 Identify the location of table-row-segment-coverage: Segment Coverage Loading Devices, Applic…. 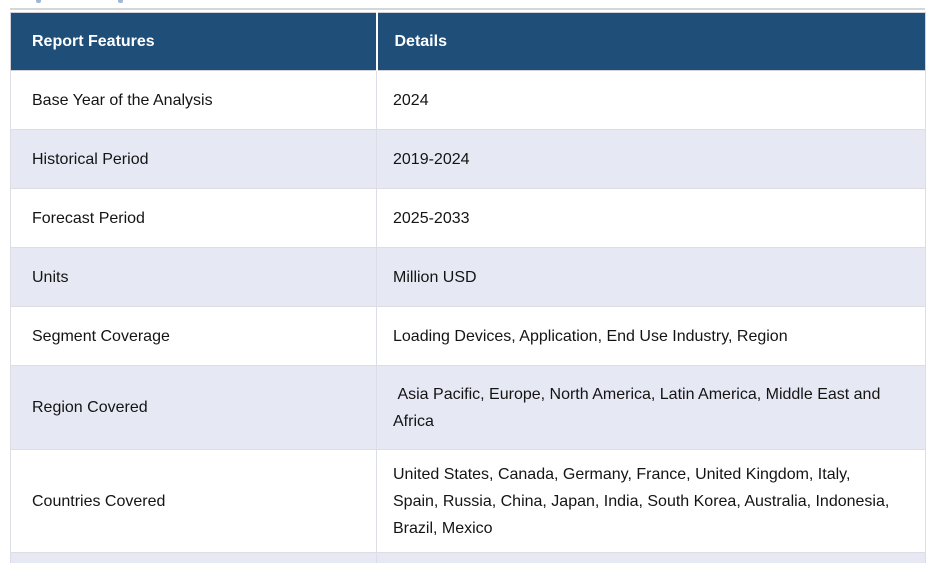
(468, 336).